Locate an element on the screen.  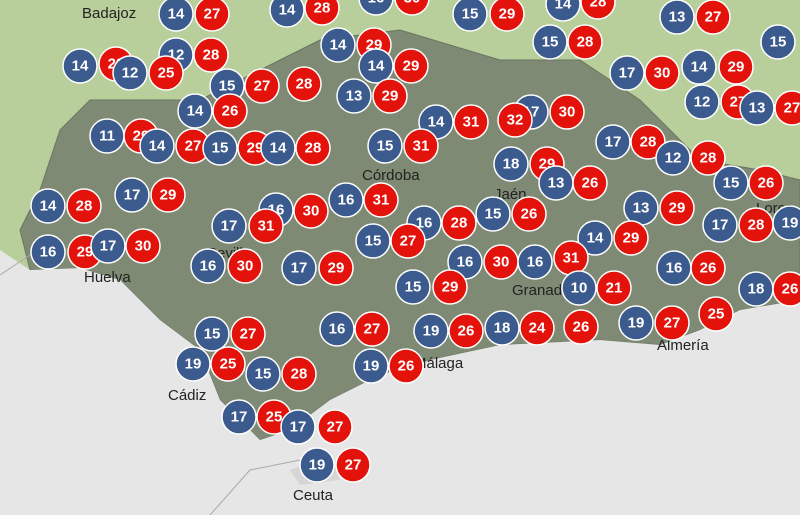
city-label: Huelva is located at coordinates (107, 277).